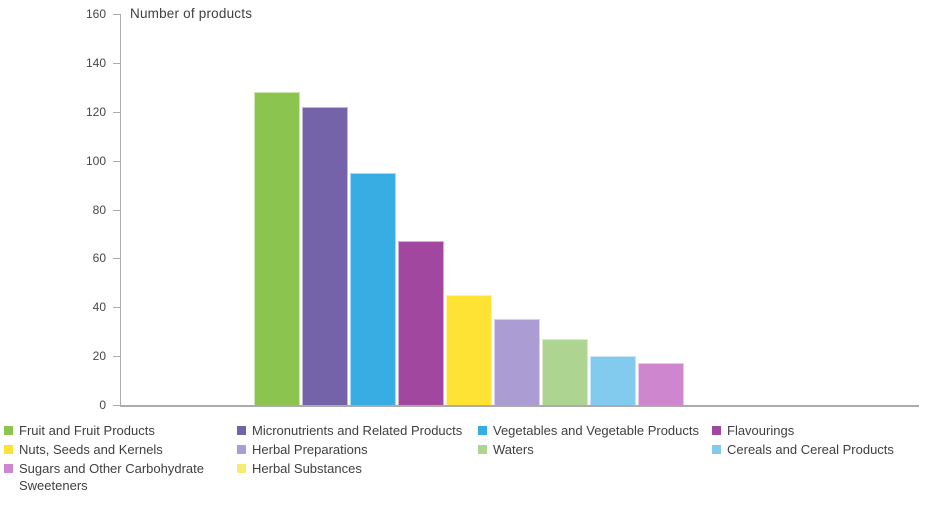 The image size is (926, 528). What do you see at coordinates (99, 307) in the screenshot?
I see `y-tick-label: 40` at bounding box center [99, 307].